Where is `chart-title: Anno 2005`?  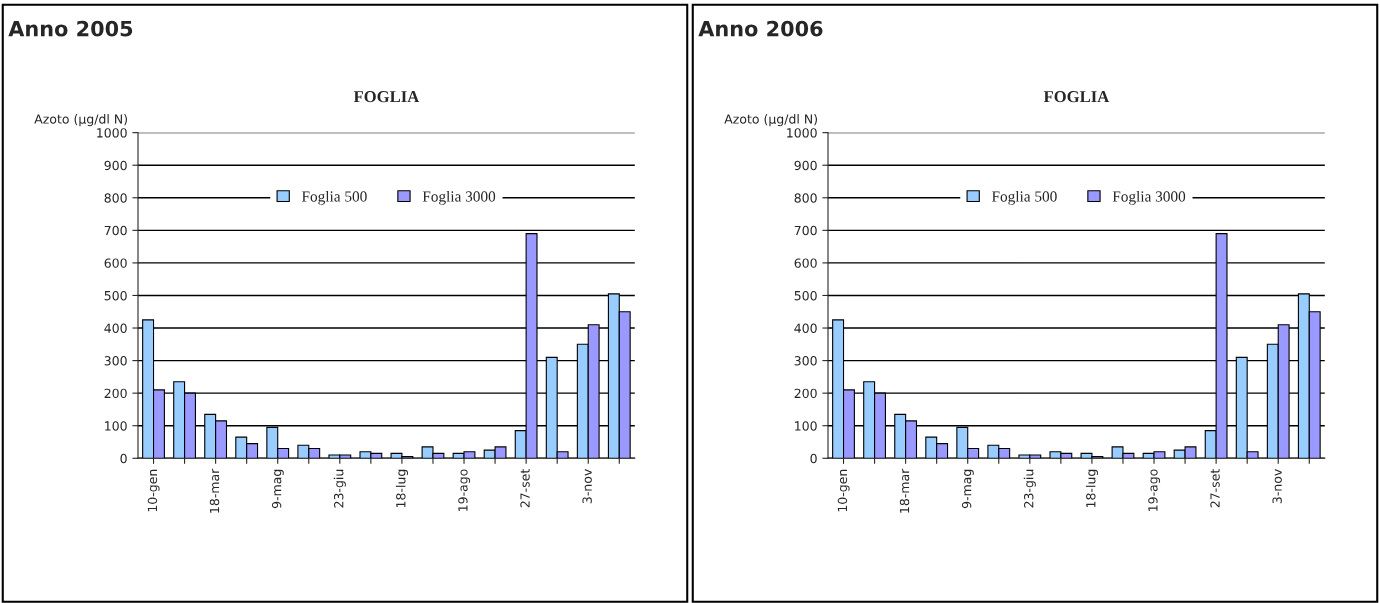
chart-title: Anno 2005 is located at coordinates (70, 28).